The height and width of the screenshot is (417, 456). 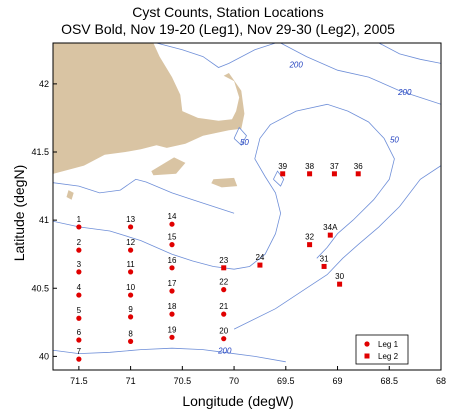 I want to click on marthas-vineyard-shape, so click(x=168, y=166).